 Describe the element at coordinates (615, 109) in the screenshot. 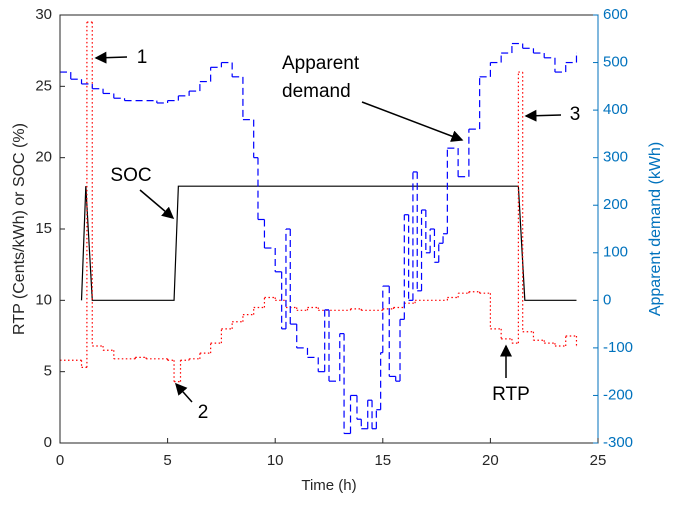

I see `y2-tick-label: 400` at that location.